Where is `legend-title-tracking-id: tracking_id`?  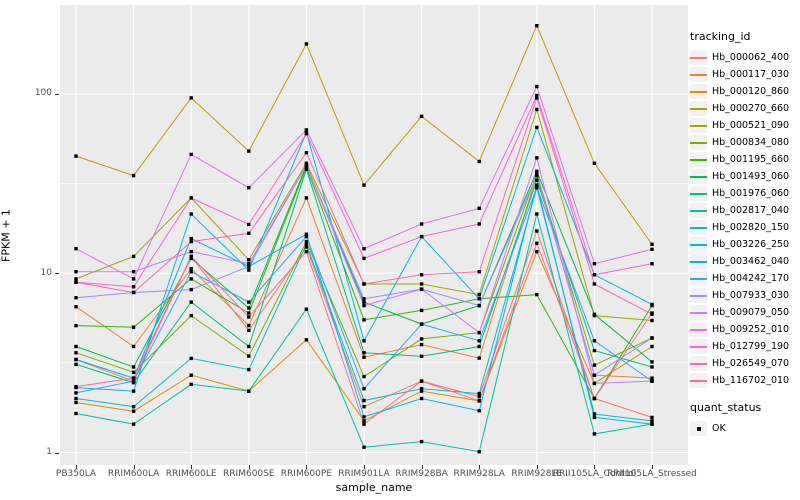 legend-title-tracking-id: tracking_id is located at coordinates (720, 36).